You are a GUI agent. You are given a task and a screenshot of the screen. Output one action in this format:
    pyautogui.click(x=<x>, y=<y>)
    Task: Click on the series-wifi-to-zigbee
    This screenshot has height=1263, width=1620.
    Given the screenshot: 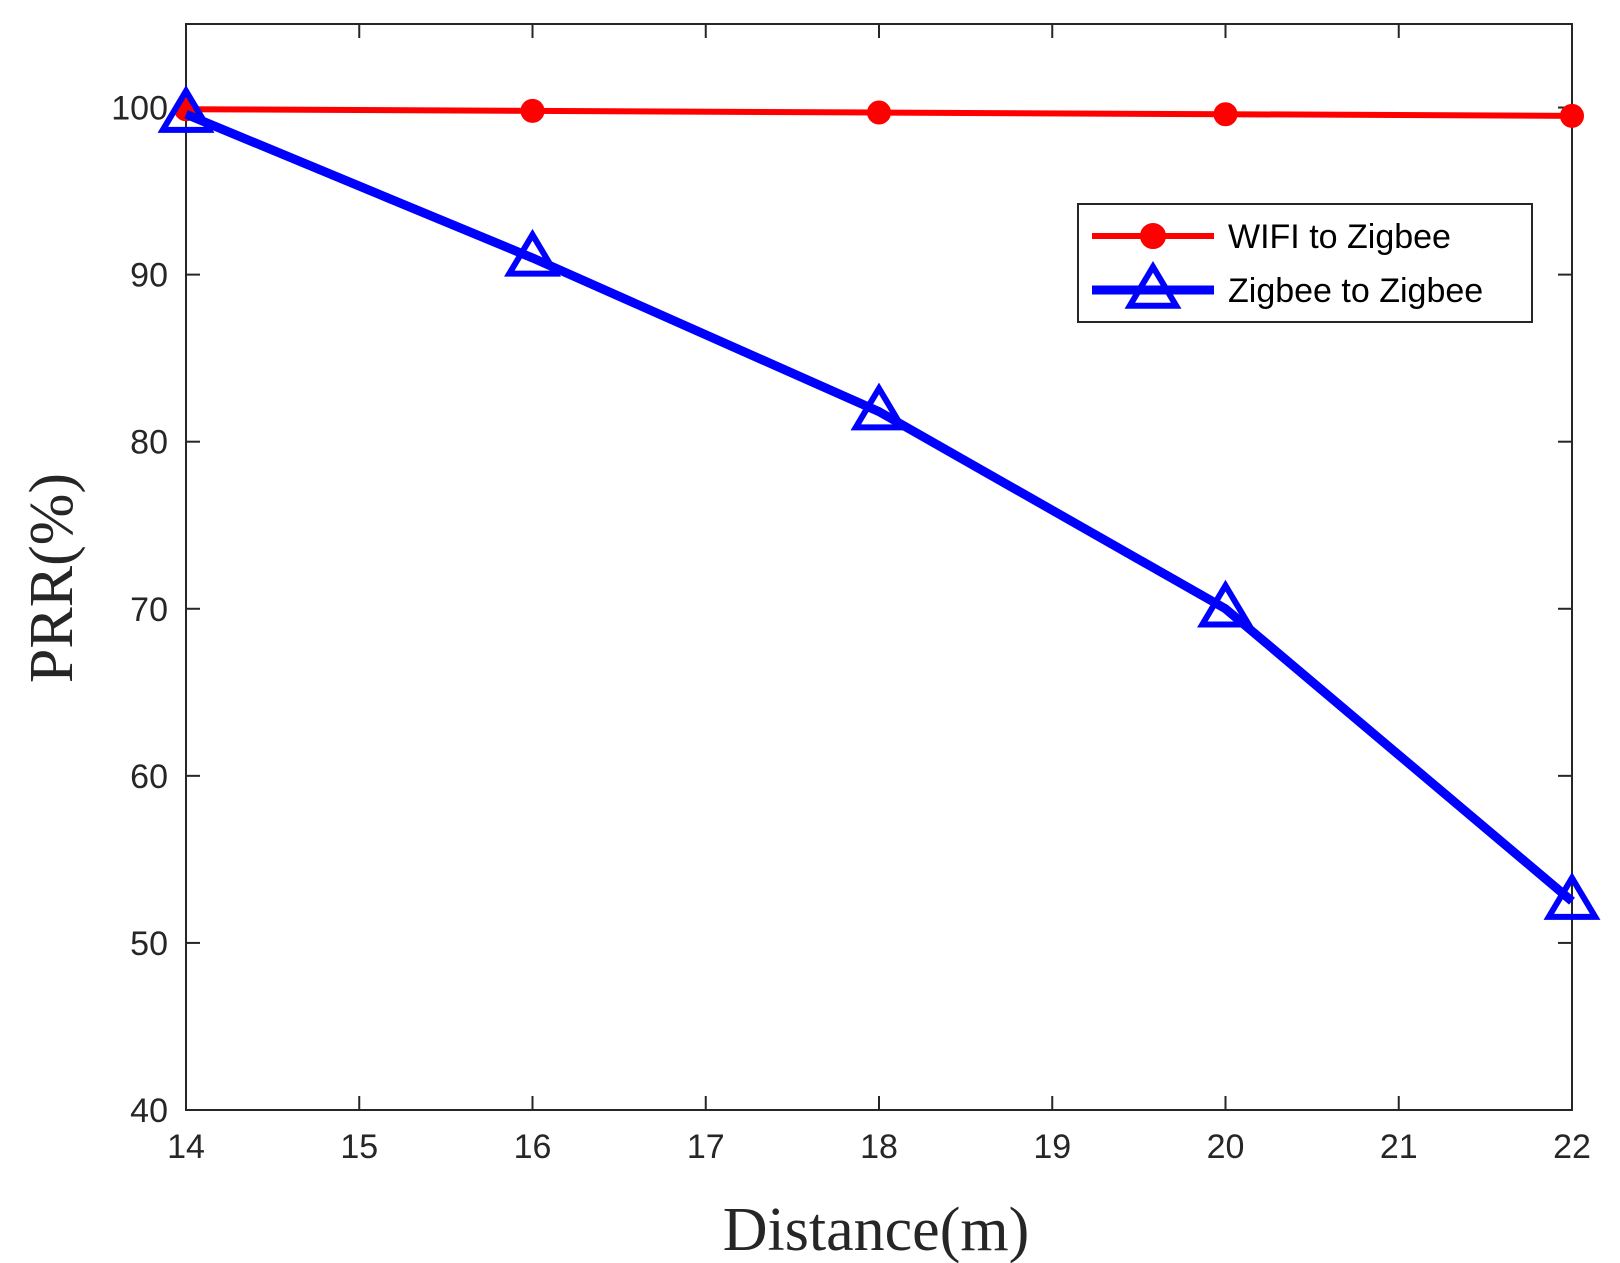 What is the action you would take?
    pyautogui.click(x=879, y=112)
    